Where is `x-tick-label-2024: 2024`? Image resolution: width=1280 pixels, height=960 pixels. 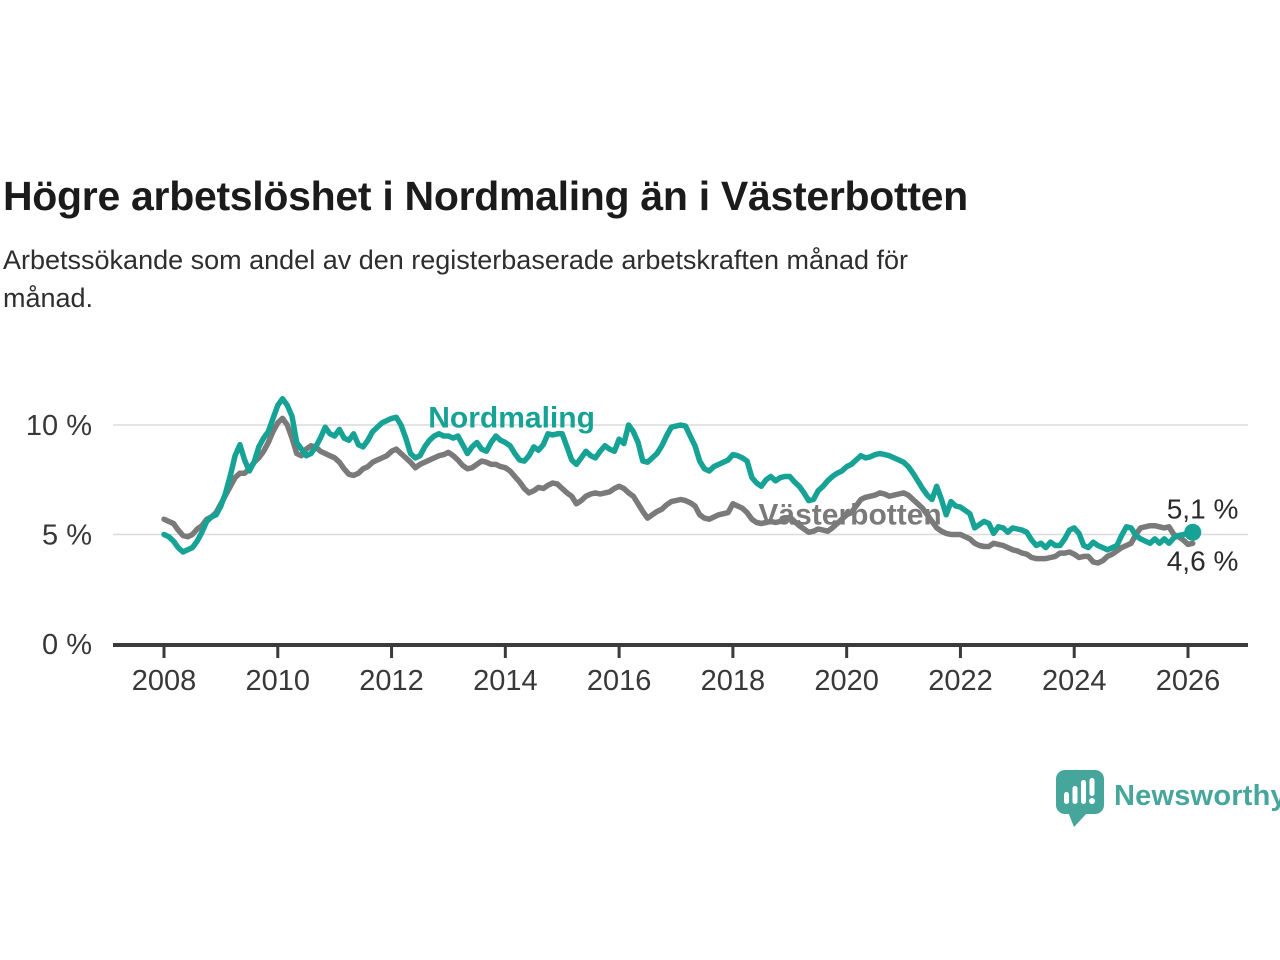
x-tick-label-2024: 2024 is located at coordinates (1074, 681).